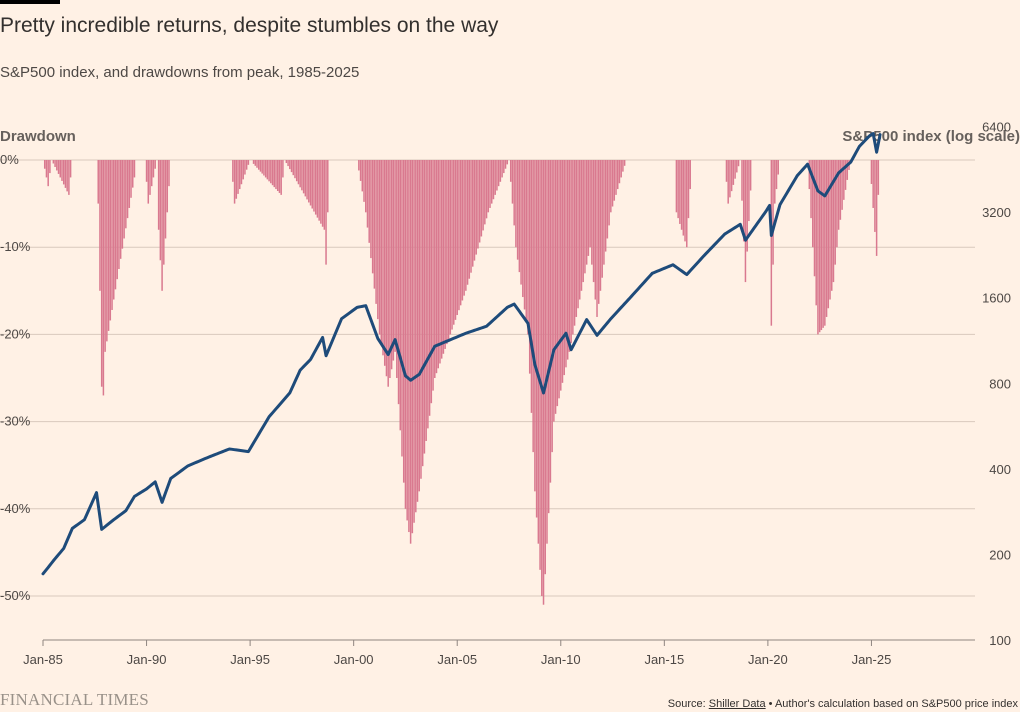 This screenshot has width=1020, height=712. I want to click on x-tick-label: Jan-90, so click(147, 659).